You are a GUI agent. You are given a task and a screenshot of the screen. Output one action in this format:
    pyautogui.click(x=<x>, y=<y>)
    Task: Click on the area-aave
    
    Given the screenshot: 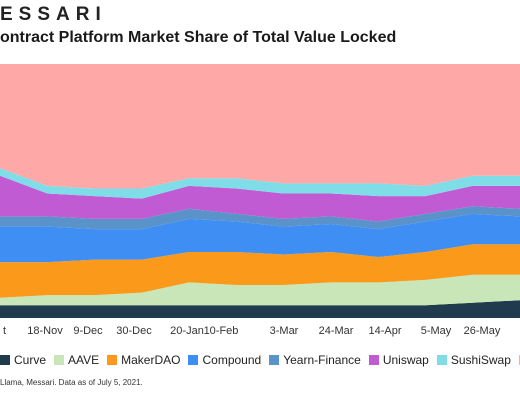 What is the action you would take?
    pyautogui.click(x=260, y=290)
    